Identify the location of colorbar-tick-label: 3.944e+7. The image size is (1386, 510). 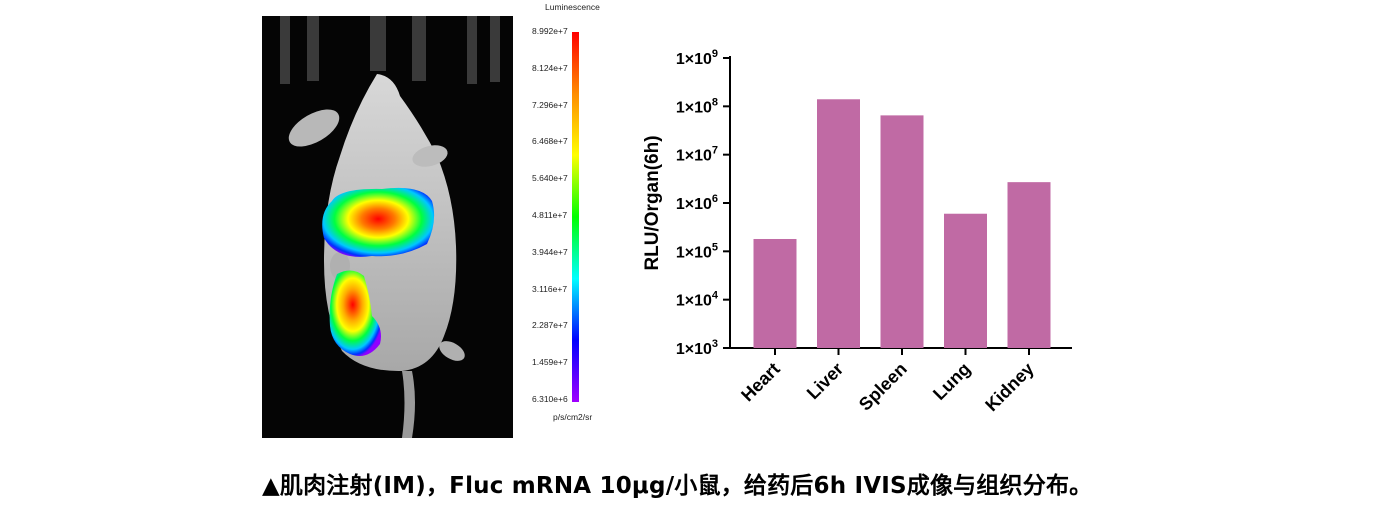
(550, 251).